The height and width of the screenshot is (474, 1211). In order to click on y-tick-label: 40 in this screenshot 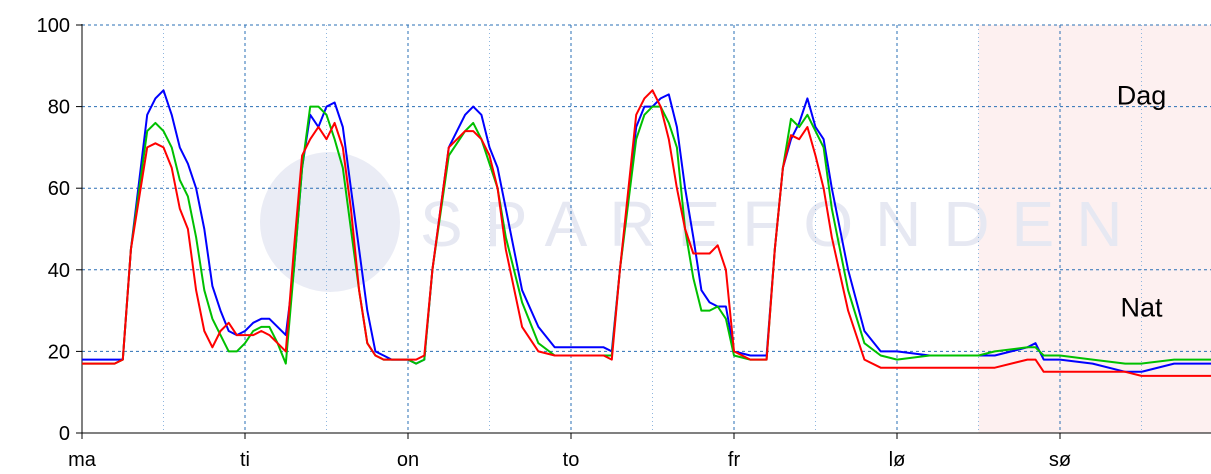, I will do `click(59, 271)`.